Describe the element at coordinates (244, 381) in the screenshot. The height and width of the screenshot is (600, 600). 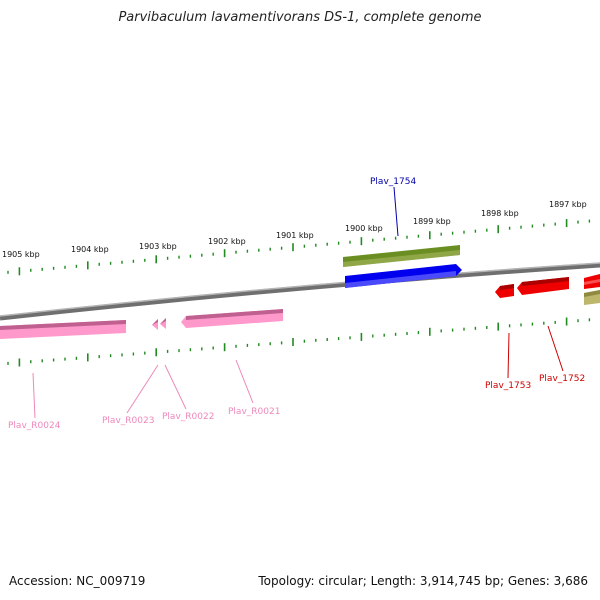
I see `leader-plav-r0021` at that location.